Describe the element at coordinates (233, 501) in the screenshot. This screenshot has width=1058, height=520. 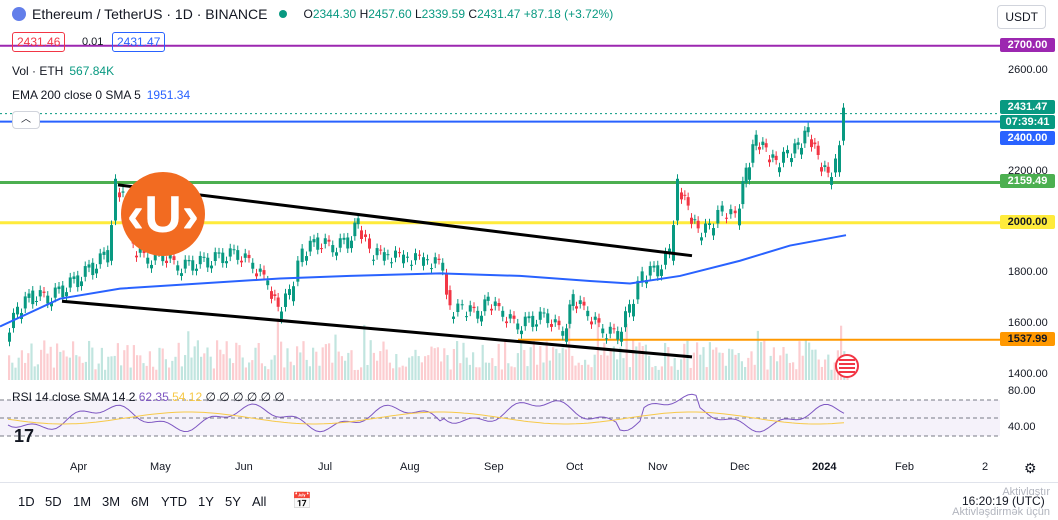
I see `timeframe-5y-button: 5Y` at that location.